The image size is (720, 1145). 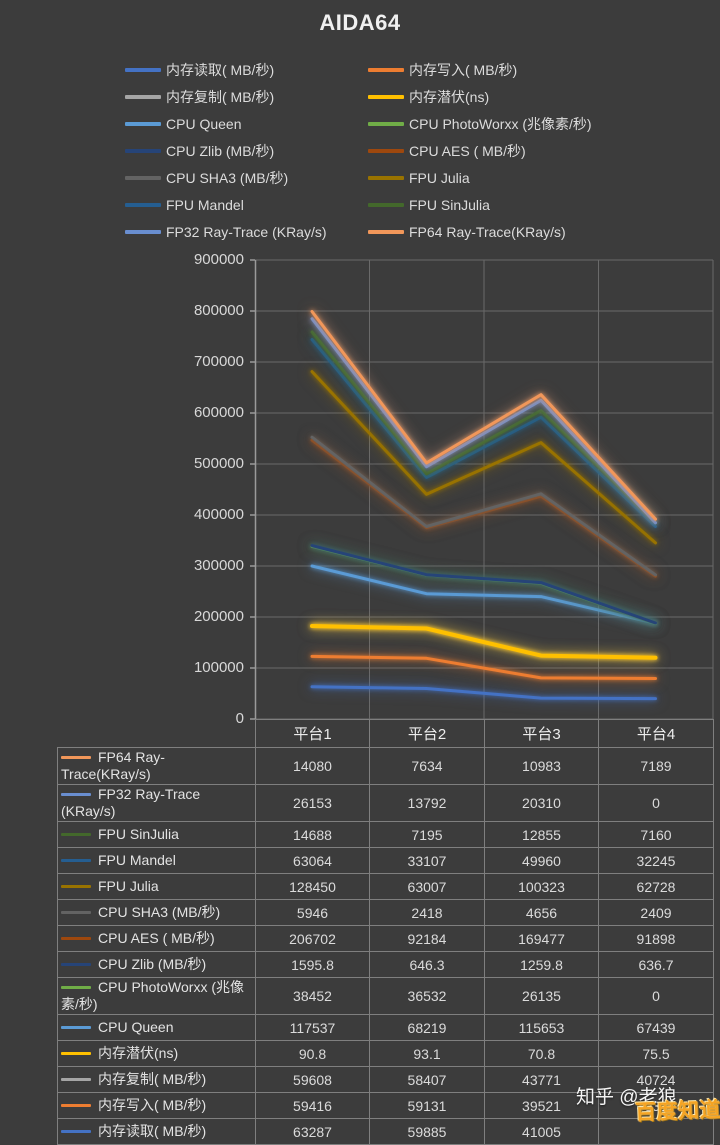 I want to click on table-row: FP64 Ray-Trace(KRay/s) 14080 7634 10983 7189, so click(x=385, y=766).